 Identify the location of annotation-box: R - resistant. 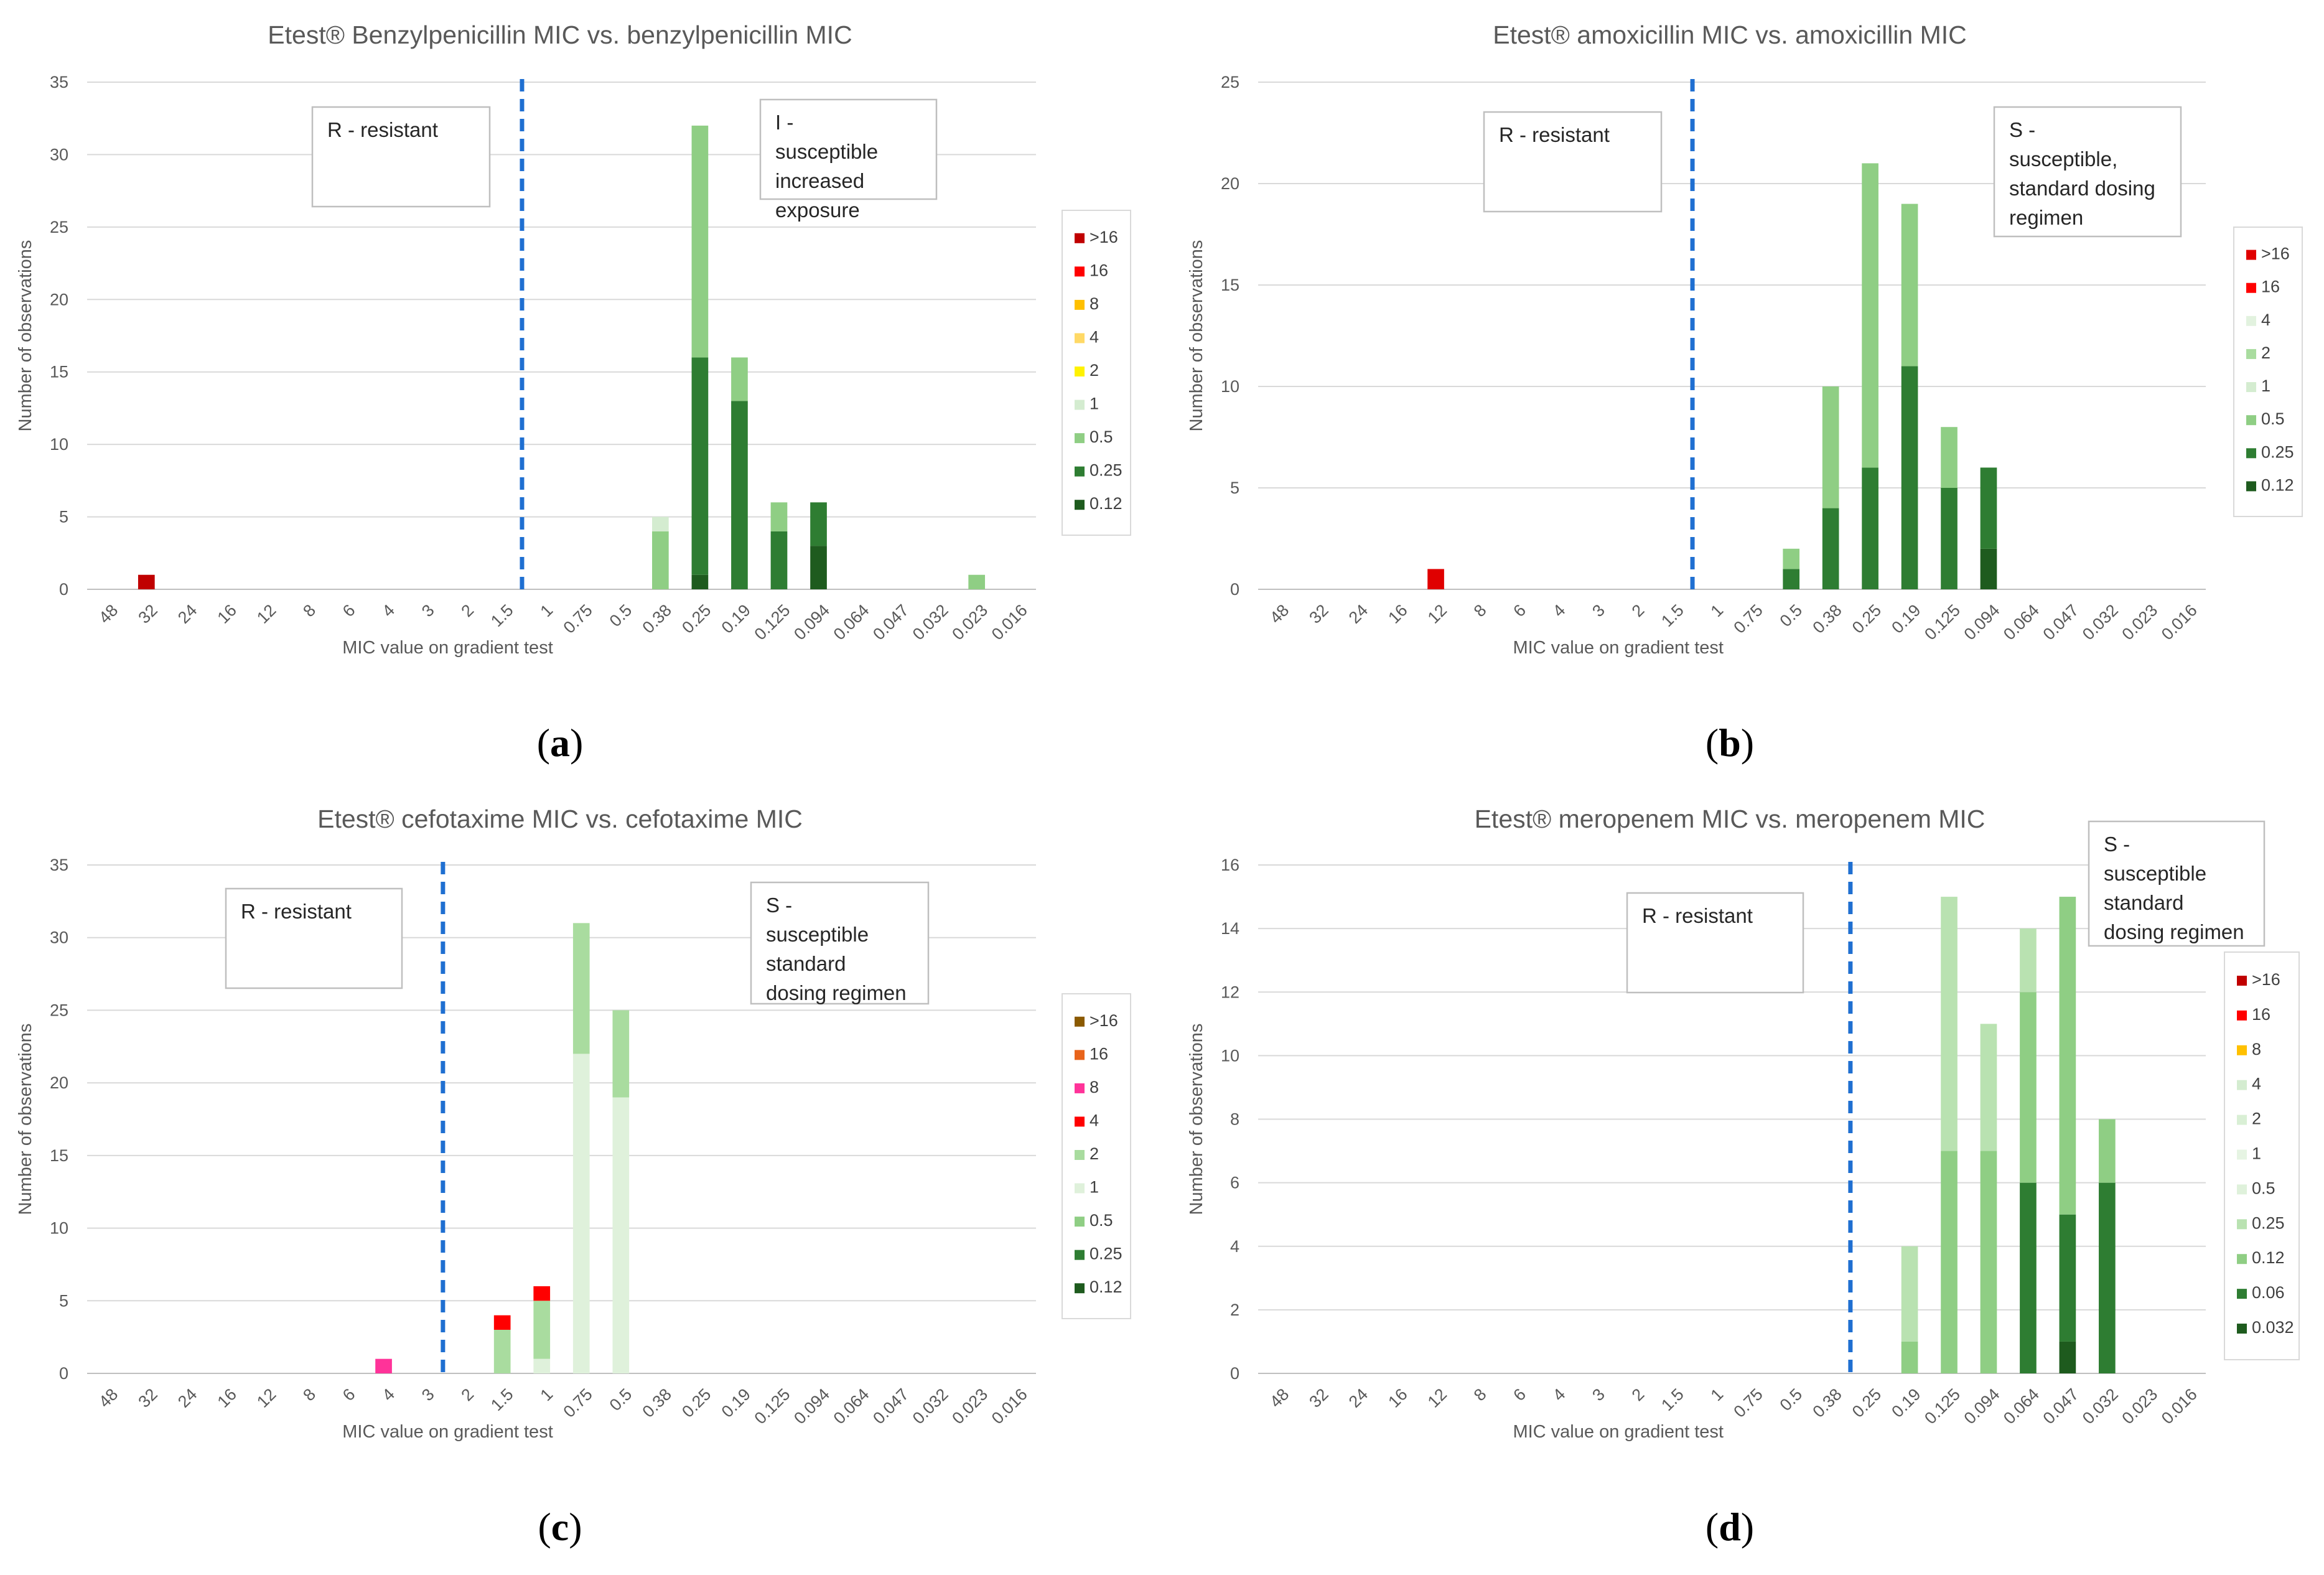
(1573, 162).